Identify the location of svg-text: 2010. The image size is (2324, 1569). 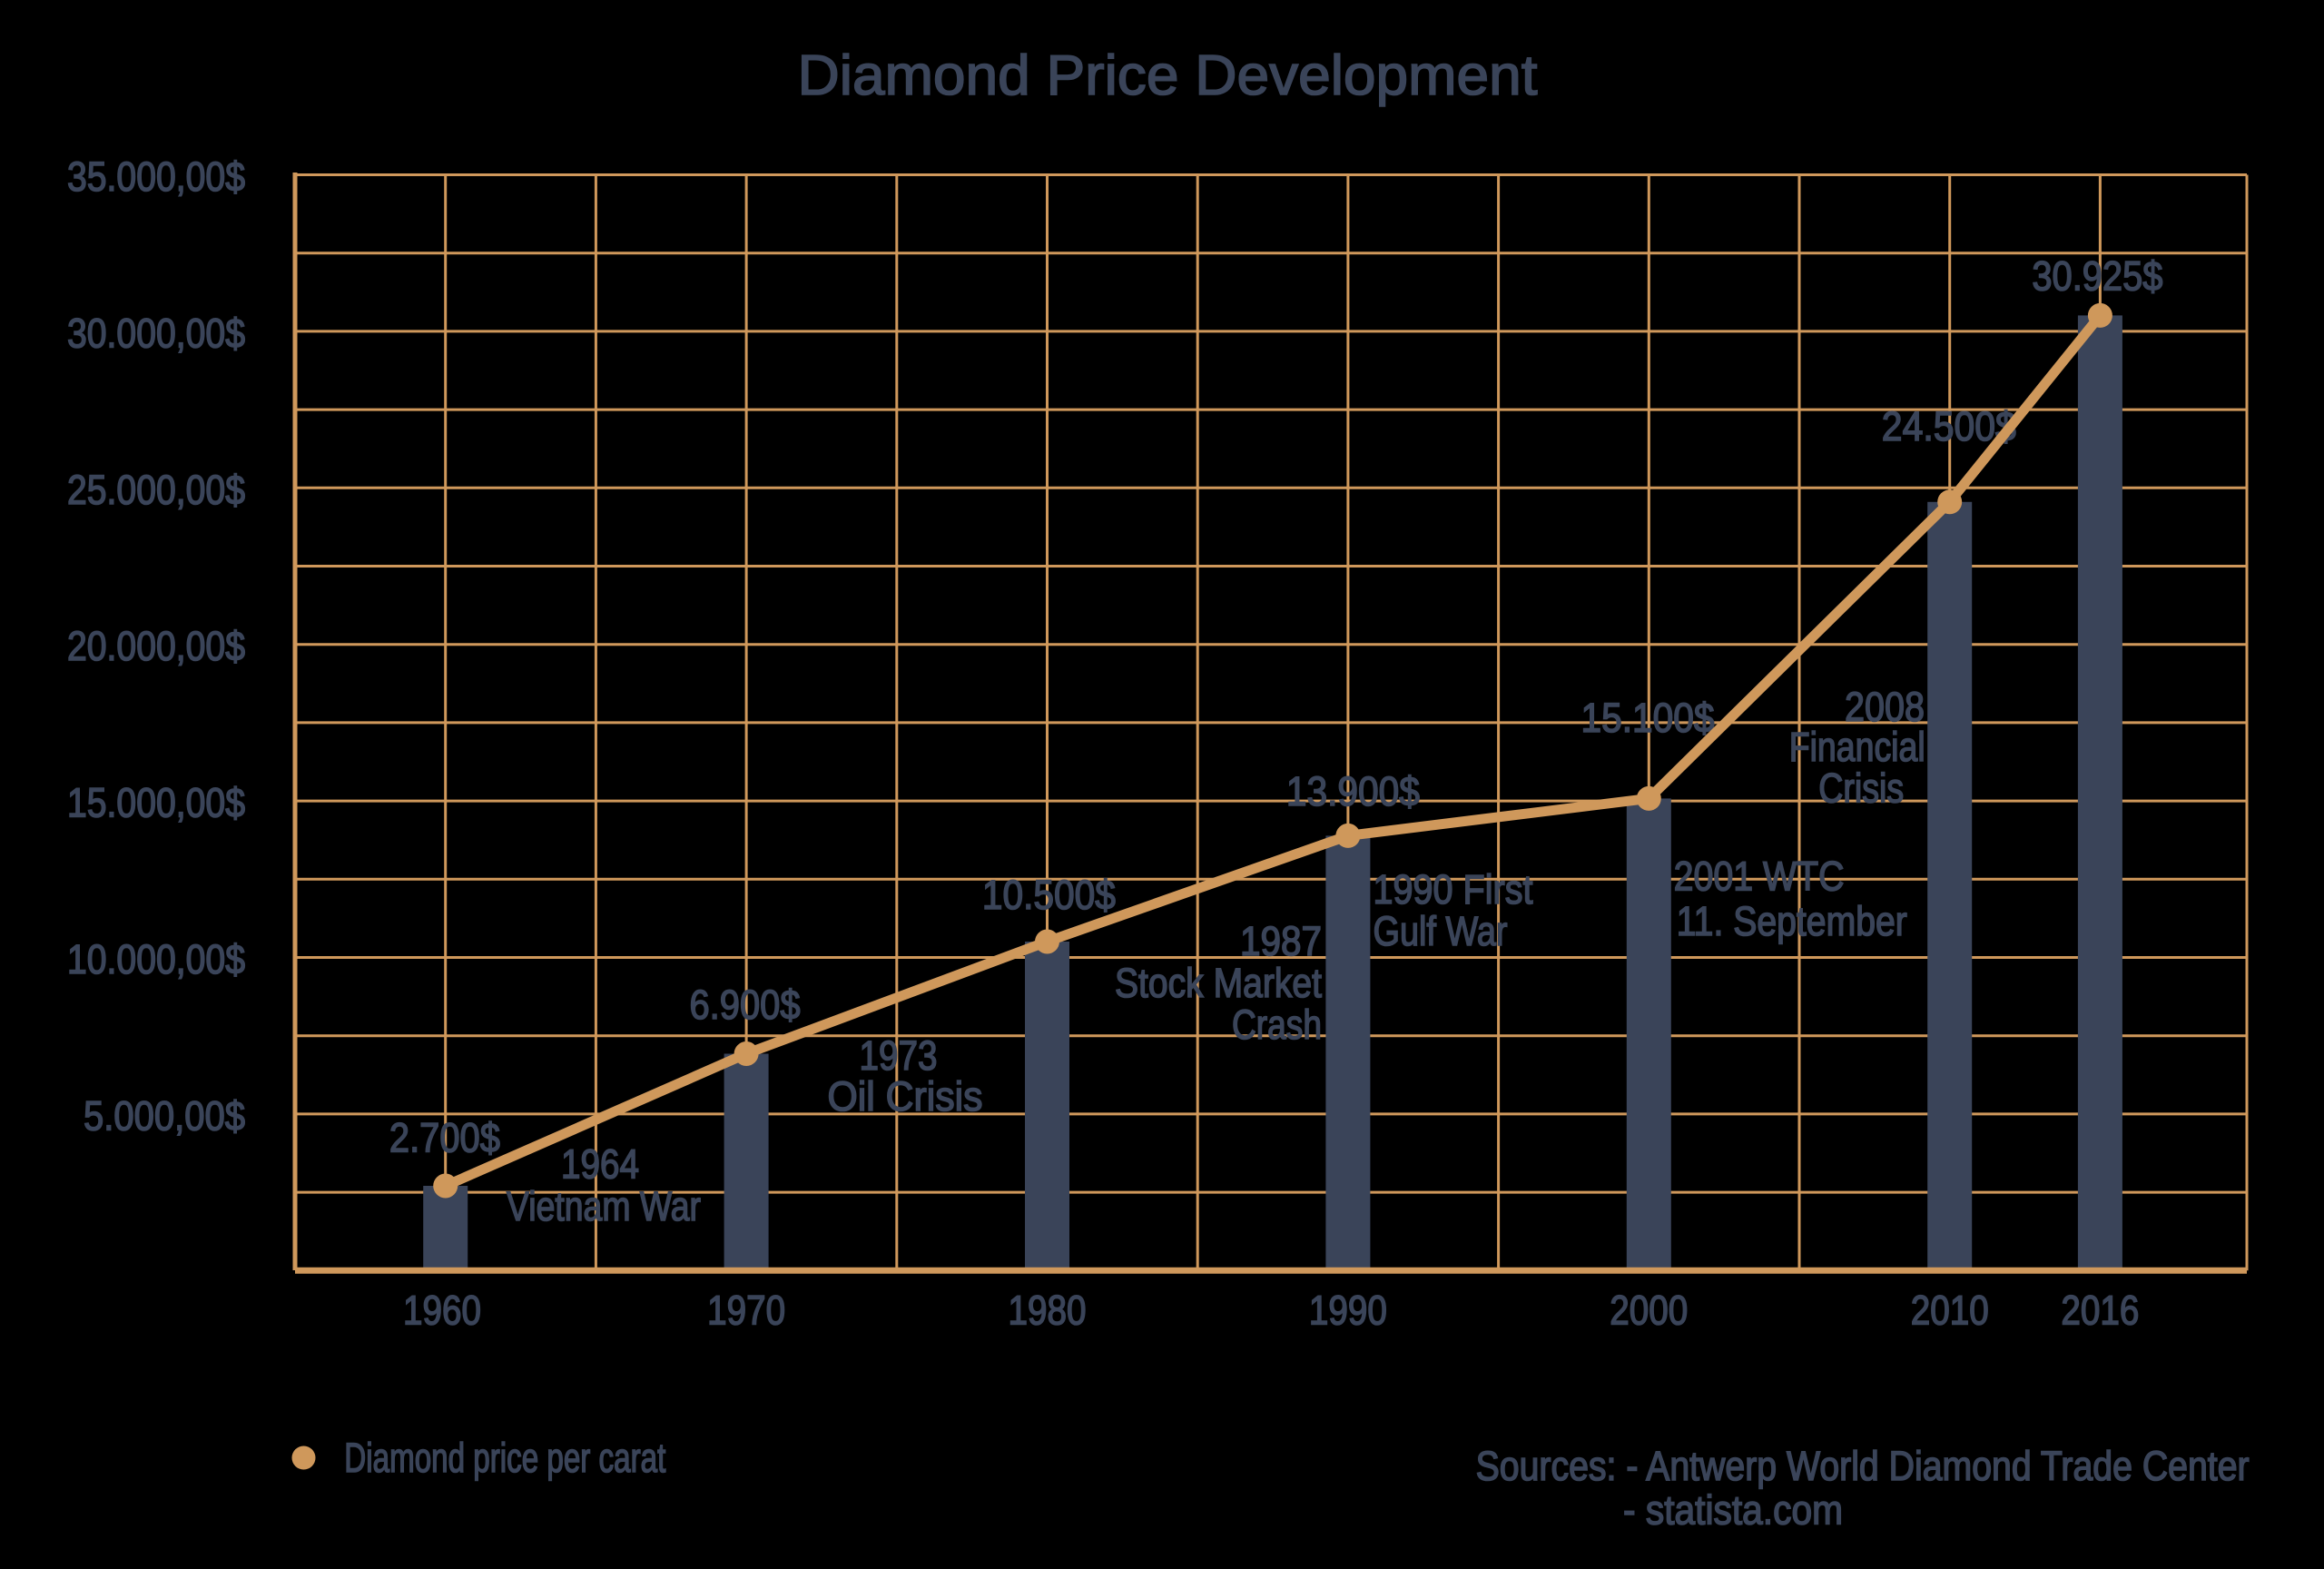
(1950, 1311).